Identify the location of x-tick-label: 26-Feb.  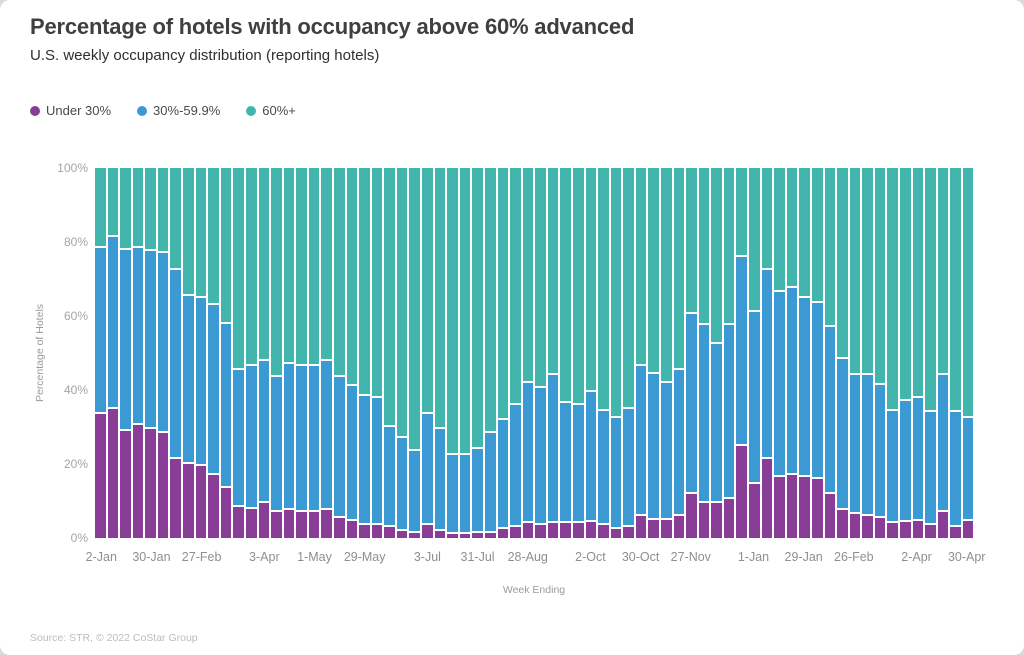
(854, 557).